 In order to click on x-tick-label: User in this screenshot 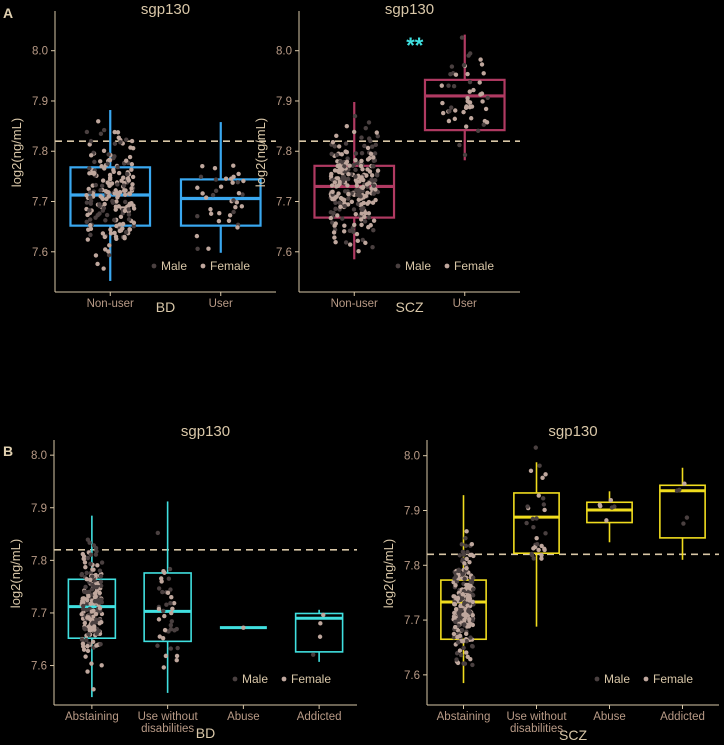, I will do `click(465, 304)`.